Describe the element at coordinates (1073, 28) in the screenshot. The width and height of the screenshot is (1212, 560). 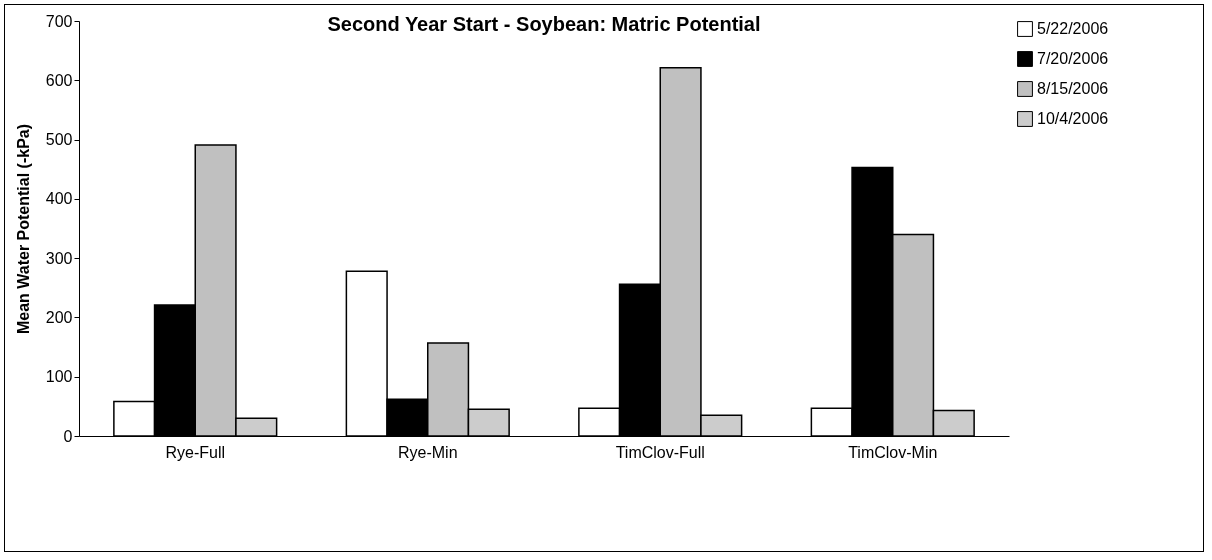
I see `legend-label: 5/22/2006` at that location.